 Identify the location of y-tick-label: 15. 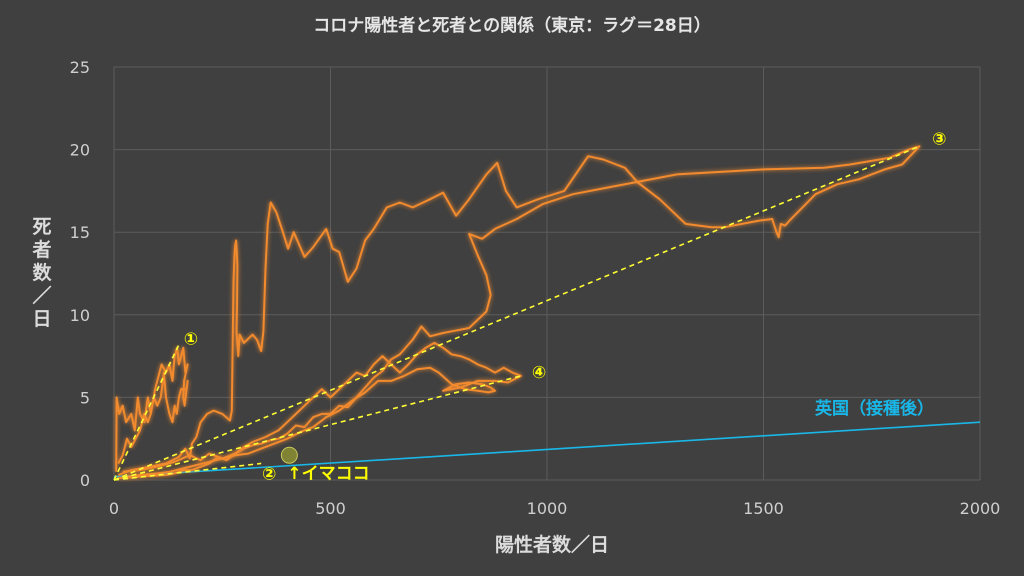
(80, 232).